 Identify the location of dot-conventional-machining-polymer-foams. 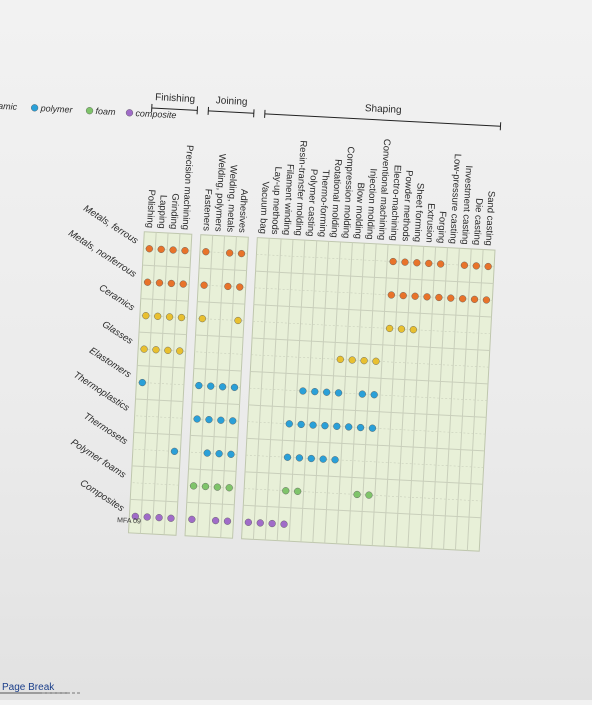
(368, 495).